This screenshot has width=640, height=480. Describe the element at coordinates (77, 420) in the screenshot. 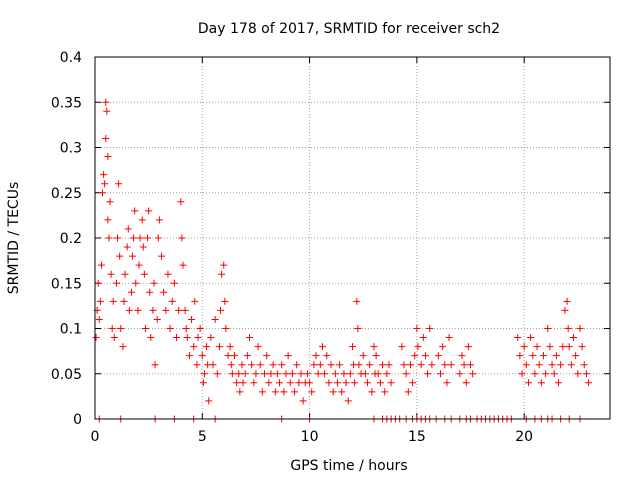

I see `y-tick-label: 0` at that location.